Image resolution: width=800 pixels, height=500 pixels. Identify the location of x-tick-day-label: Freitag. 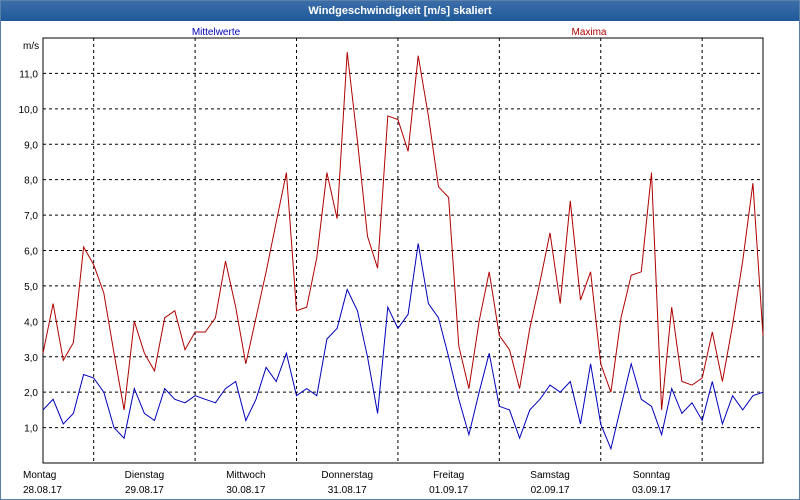
(448, 475).